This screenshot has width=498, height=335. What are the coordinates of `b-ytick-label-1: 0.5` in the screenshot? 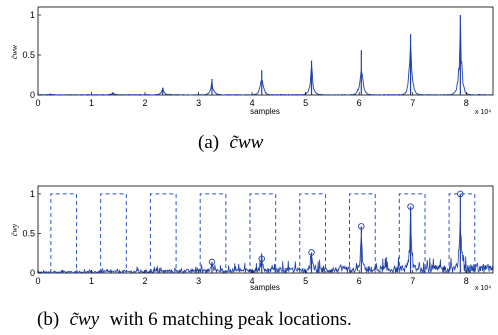 It's located at (28, 233).